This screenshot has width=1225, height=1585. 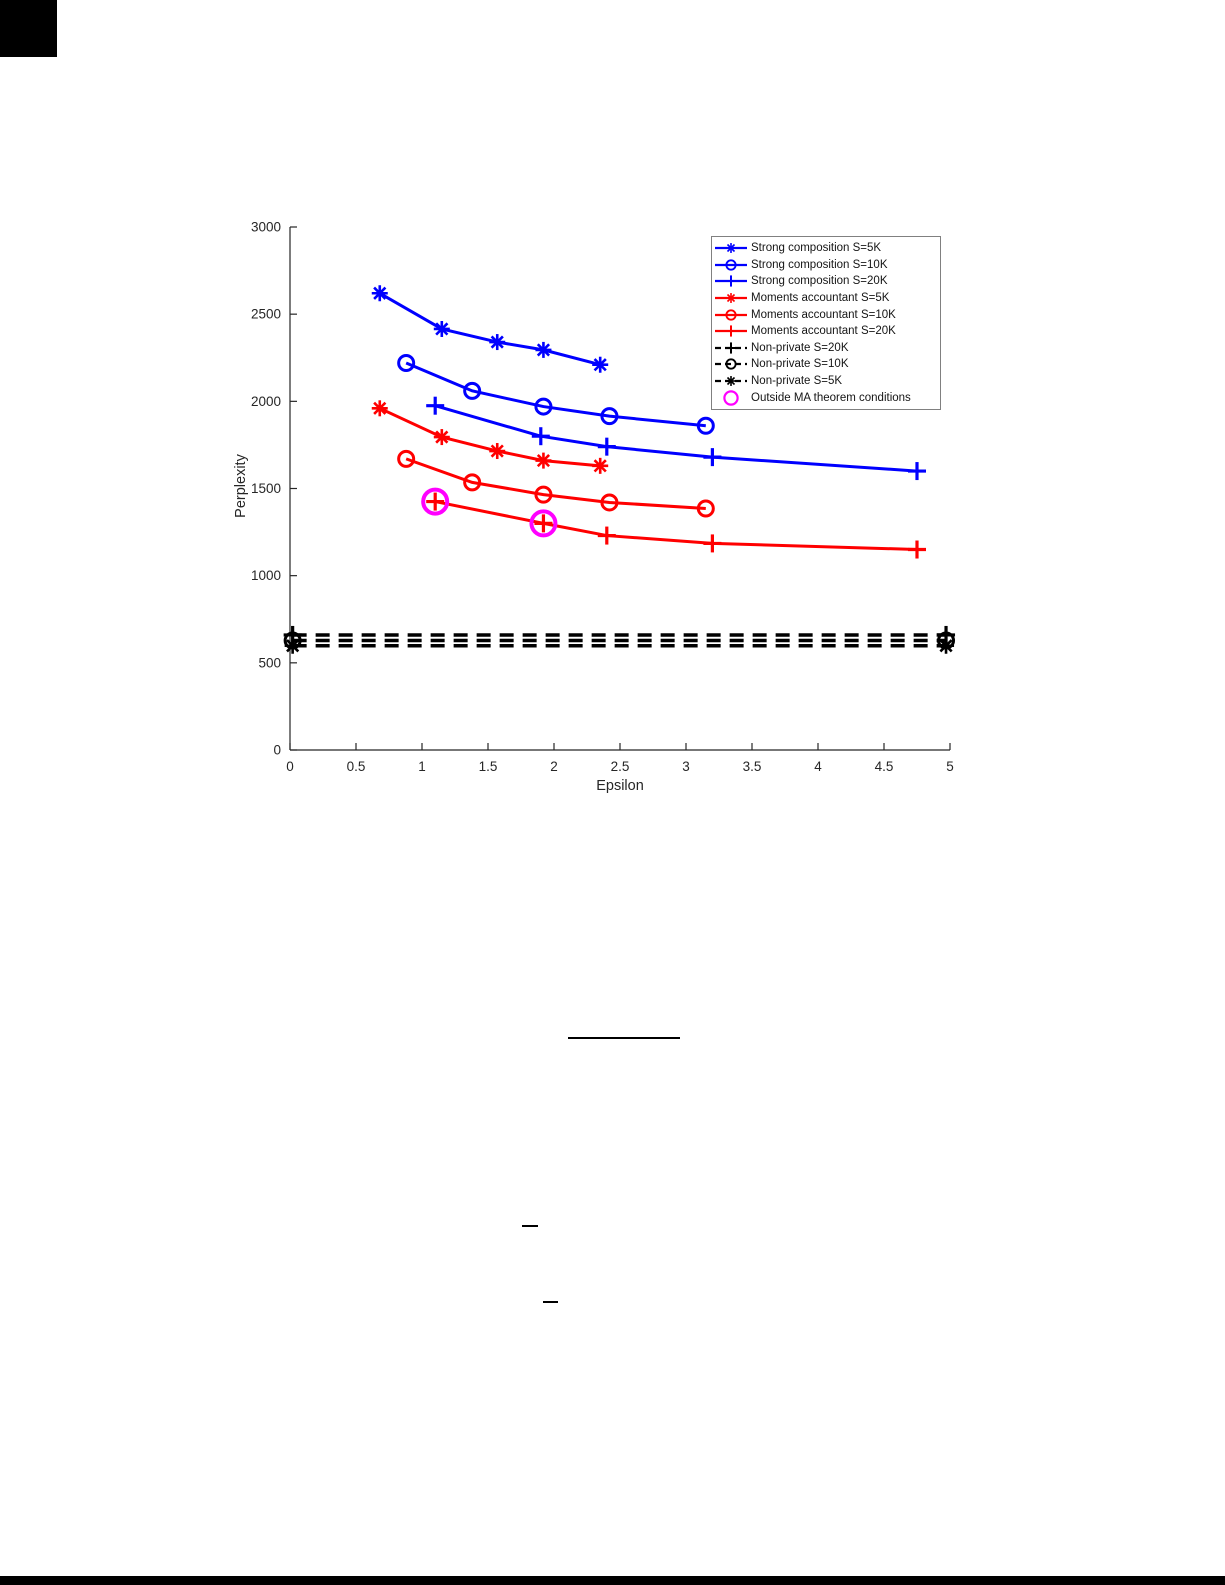 I want to click on y-axis-label: Perplexity, so click(x=241, y=486).